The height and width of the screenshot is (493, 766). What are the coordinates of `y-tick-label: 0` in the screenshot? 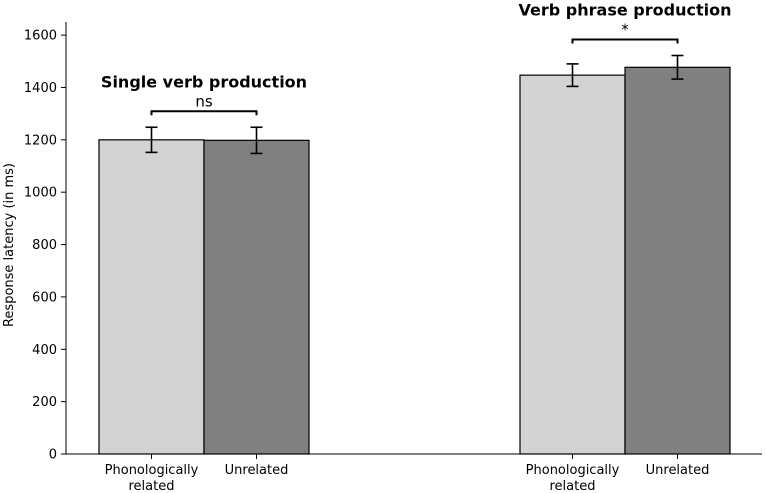 It's located at (53, 455).